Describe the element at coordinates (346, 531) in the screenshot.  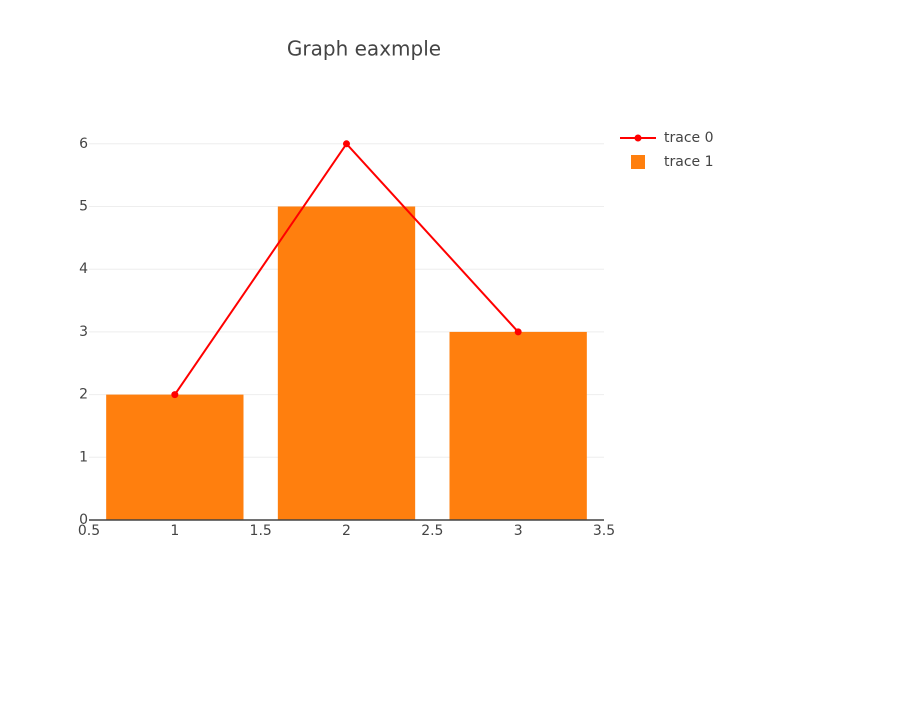
I see `x-tick-label: 2` at that location.